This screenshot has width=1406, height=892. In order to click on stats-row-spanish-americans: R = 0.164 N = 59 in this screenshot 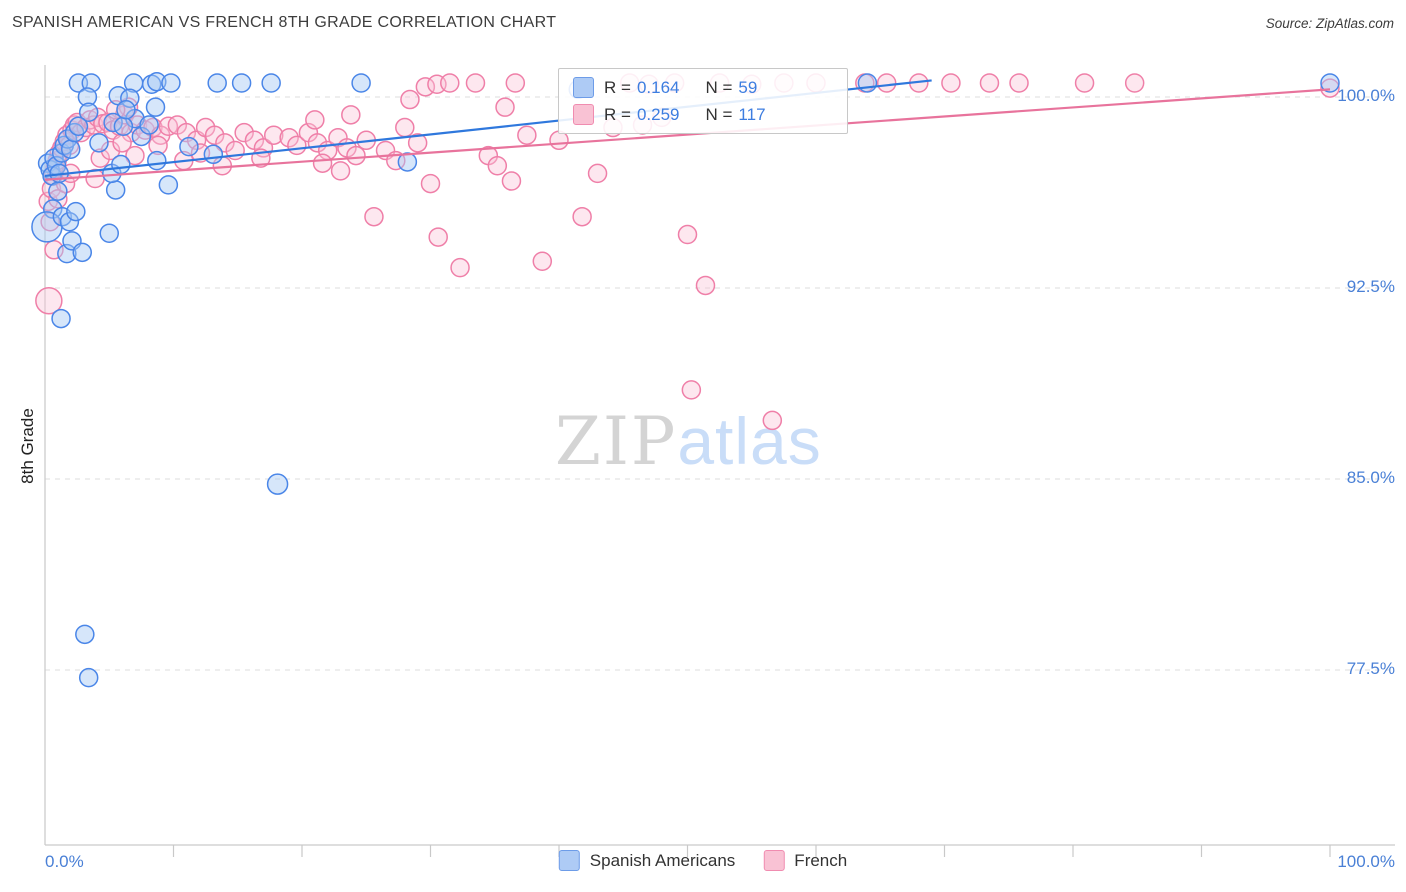, I will do `click(703, 87)`.